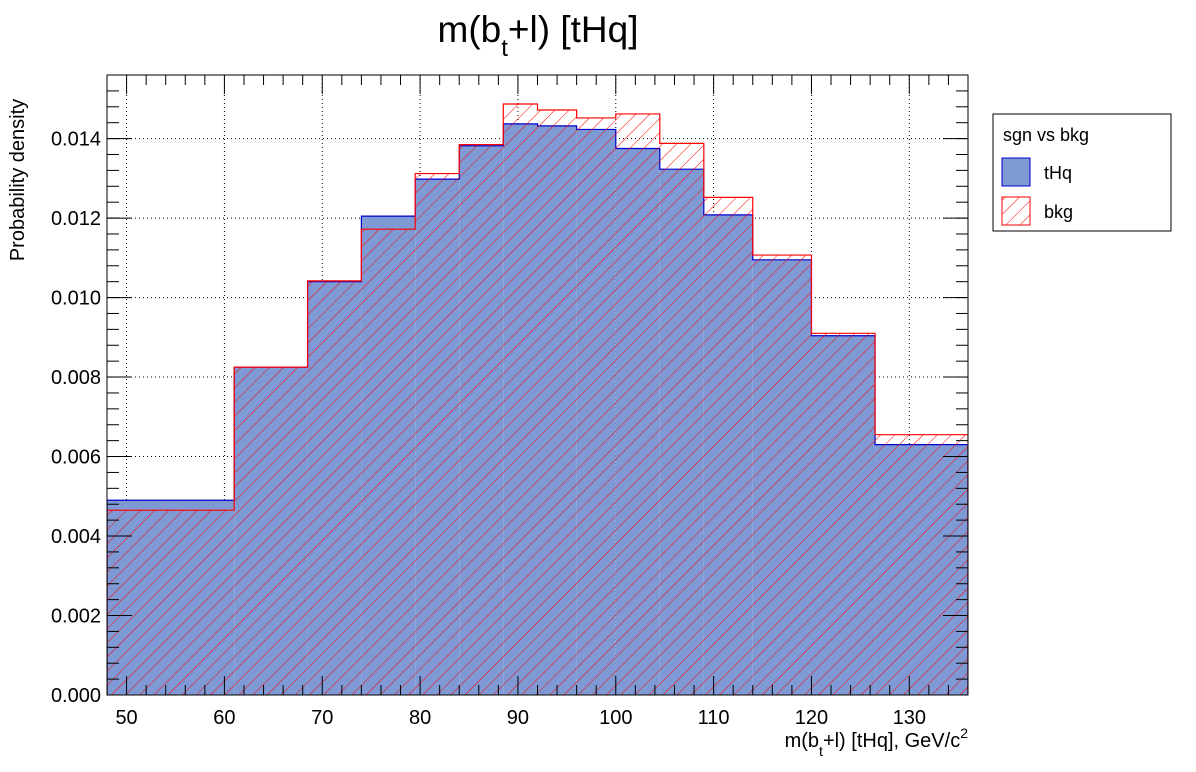 This screenshot has height=772, width=1196. Describe the element at coordinates (126, 718) in the screenshot. I see `x-tick-label: 50` at that location.